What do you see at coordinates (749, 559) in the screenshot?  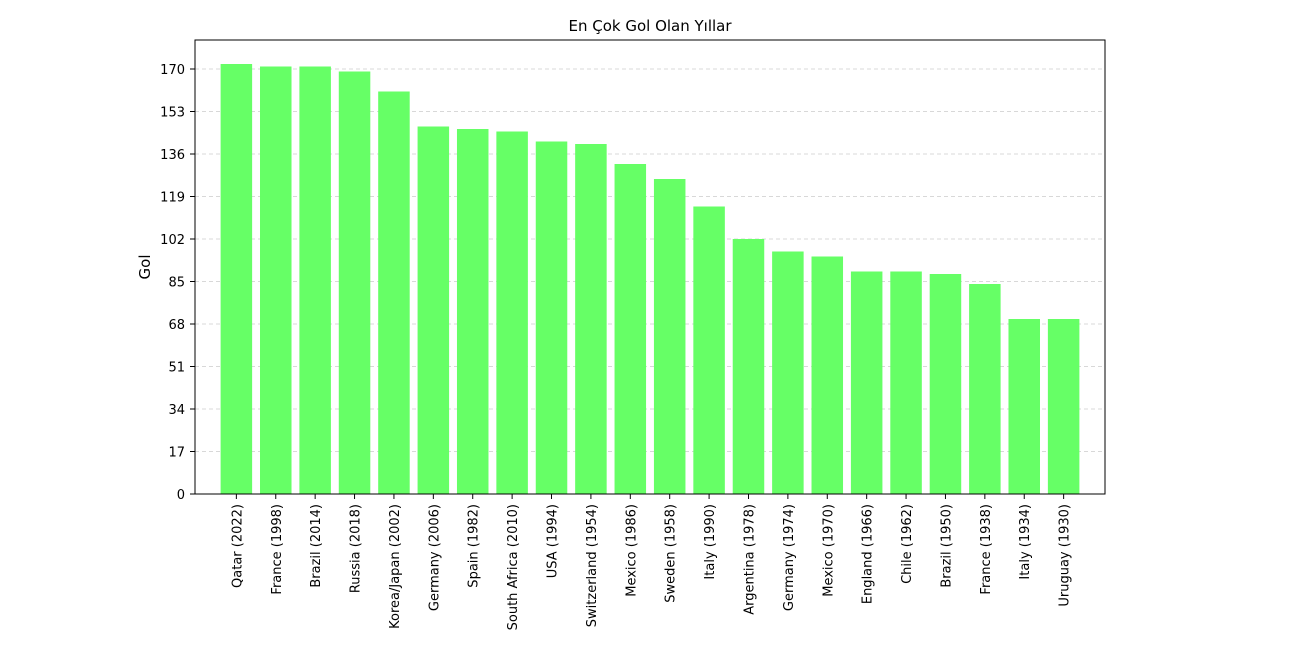 I see `x-tick-label: Argentina (1978)` at bounding box center [749, 559].